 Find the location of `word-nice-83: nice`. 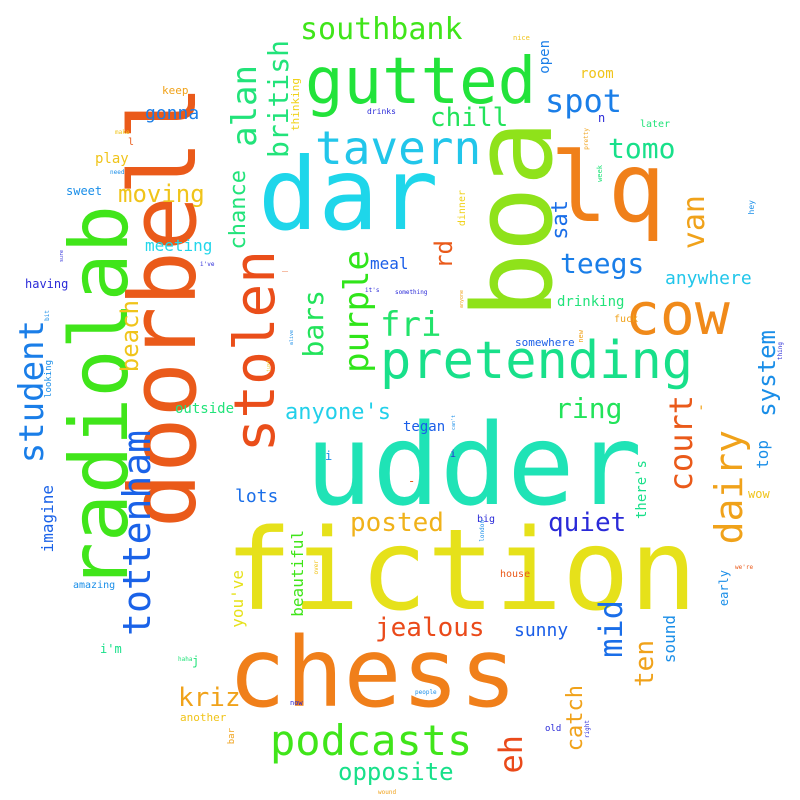

word-nice-83: nice is located at coordinates (521, 38).